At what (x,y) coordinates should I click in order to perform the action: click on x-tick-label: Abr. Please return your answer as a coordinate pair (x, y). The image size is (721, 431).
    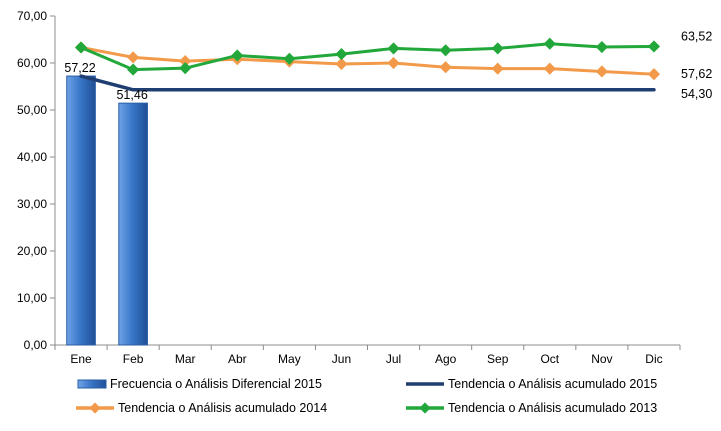
    Looking at the image, I should click on (237, 359).